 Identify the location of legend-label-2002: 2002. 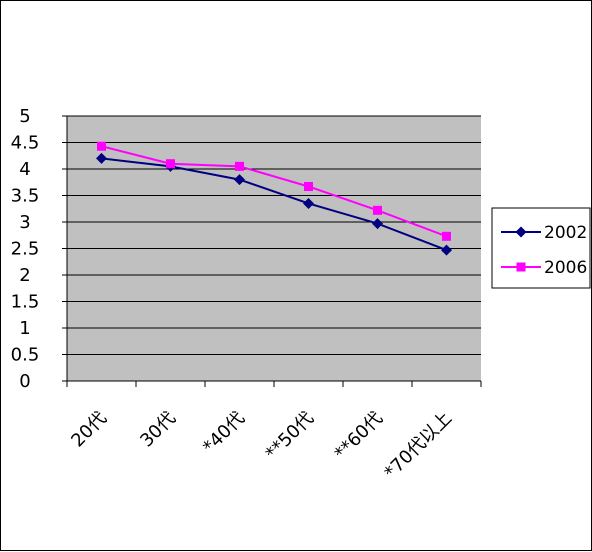
(565, 233).